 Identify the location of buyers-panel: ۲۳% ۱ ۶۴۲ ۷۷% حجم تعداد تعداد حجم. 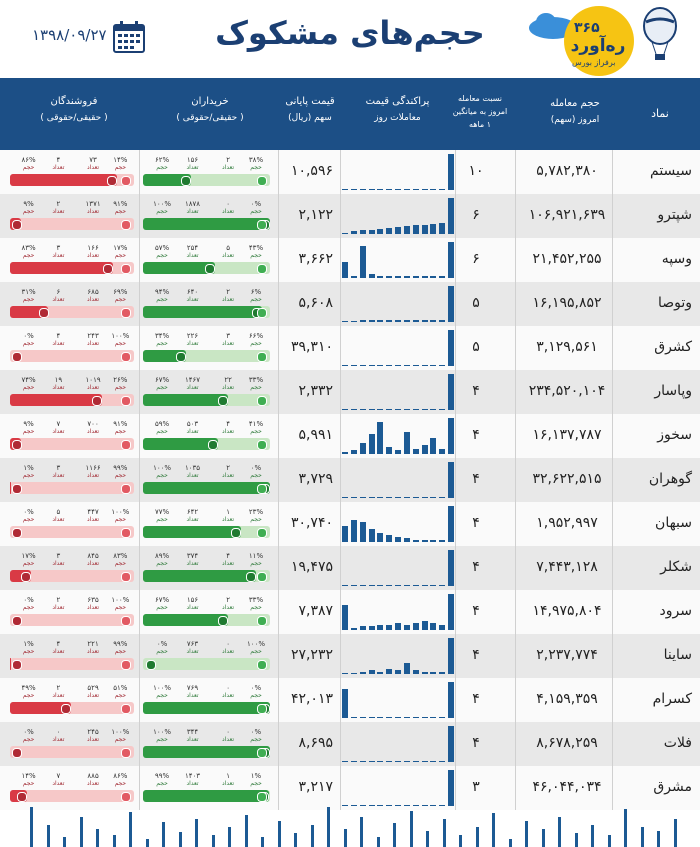
(206, 524).